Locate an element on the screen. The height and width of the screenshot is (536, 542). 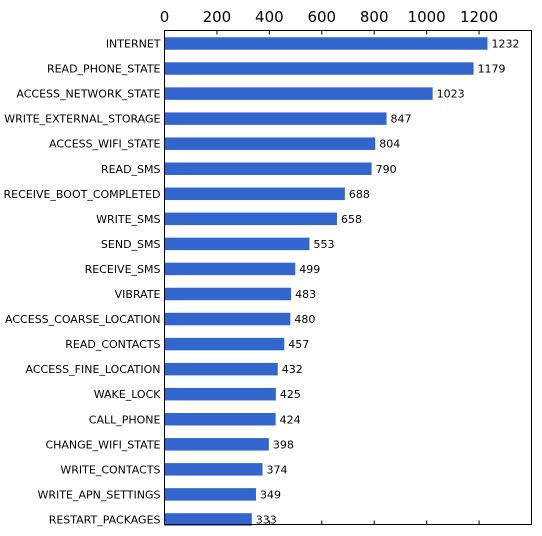
value-label: 553 is located at coordinates (323, 244).